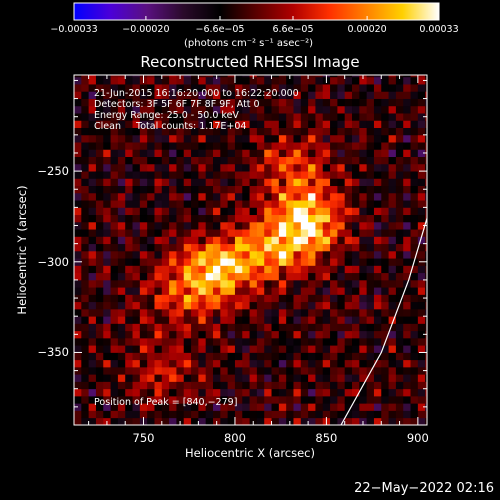 Image resolution: width=500 pixels, height=500 pixels. I want to click on x-tick-label: 750, so click(143, 438).